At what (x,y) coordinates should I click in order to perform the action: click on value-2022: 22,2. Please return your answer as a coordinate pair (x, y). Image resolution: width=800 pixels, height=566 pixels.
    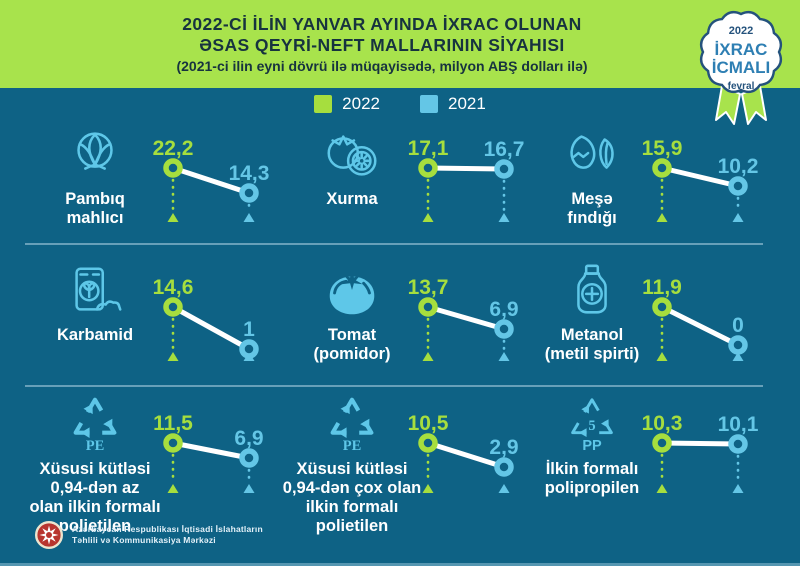
    Looking at the image, I should click on (173, 148).